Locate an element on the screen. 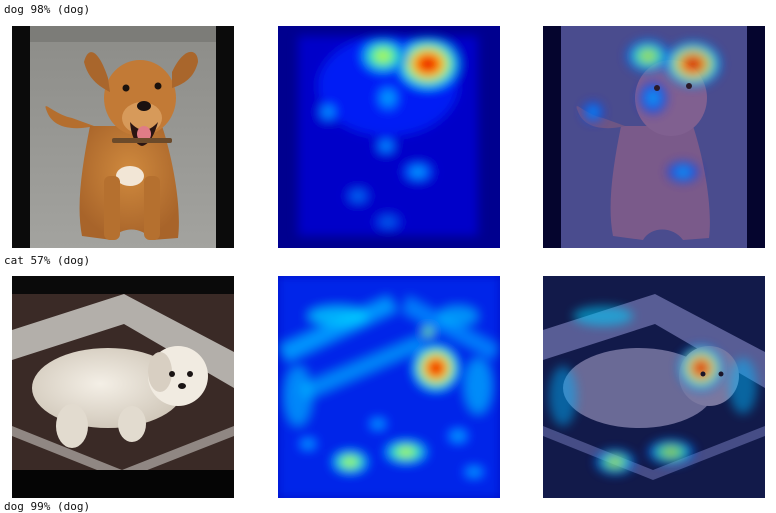 The width and height of the screenshot is (776, 513). row-2-heatmap-drawing is located at coordinates (389, 387).